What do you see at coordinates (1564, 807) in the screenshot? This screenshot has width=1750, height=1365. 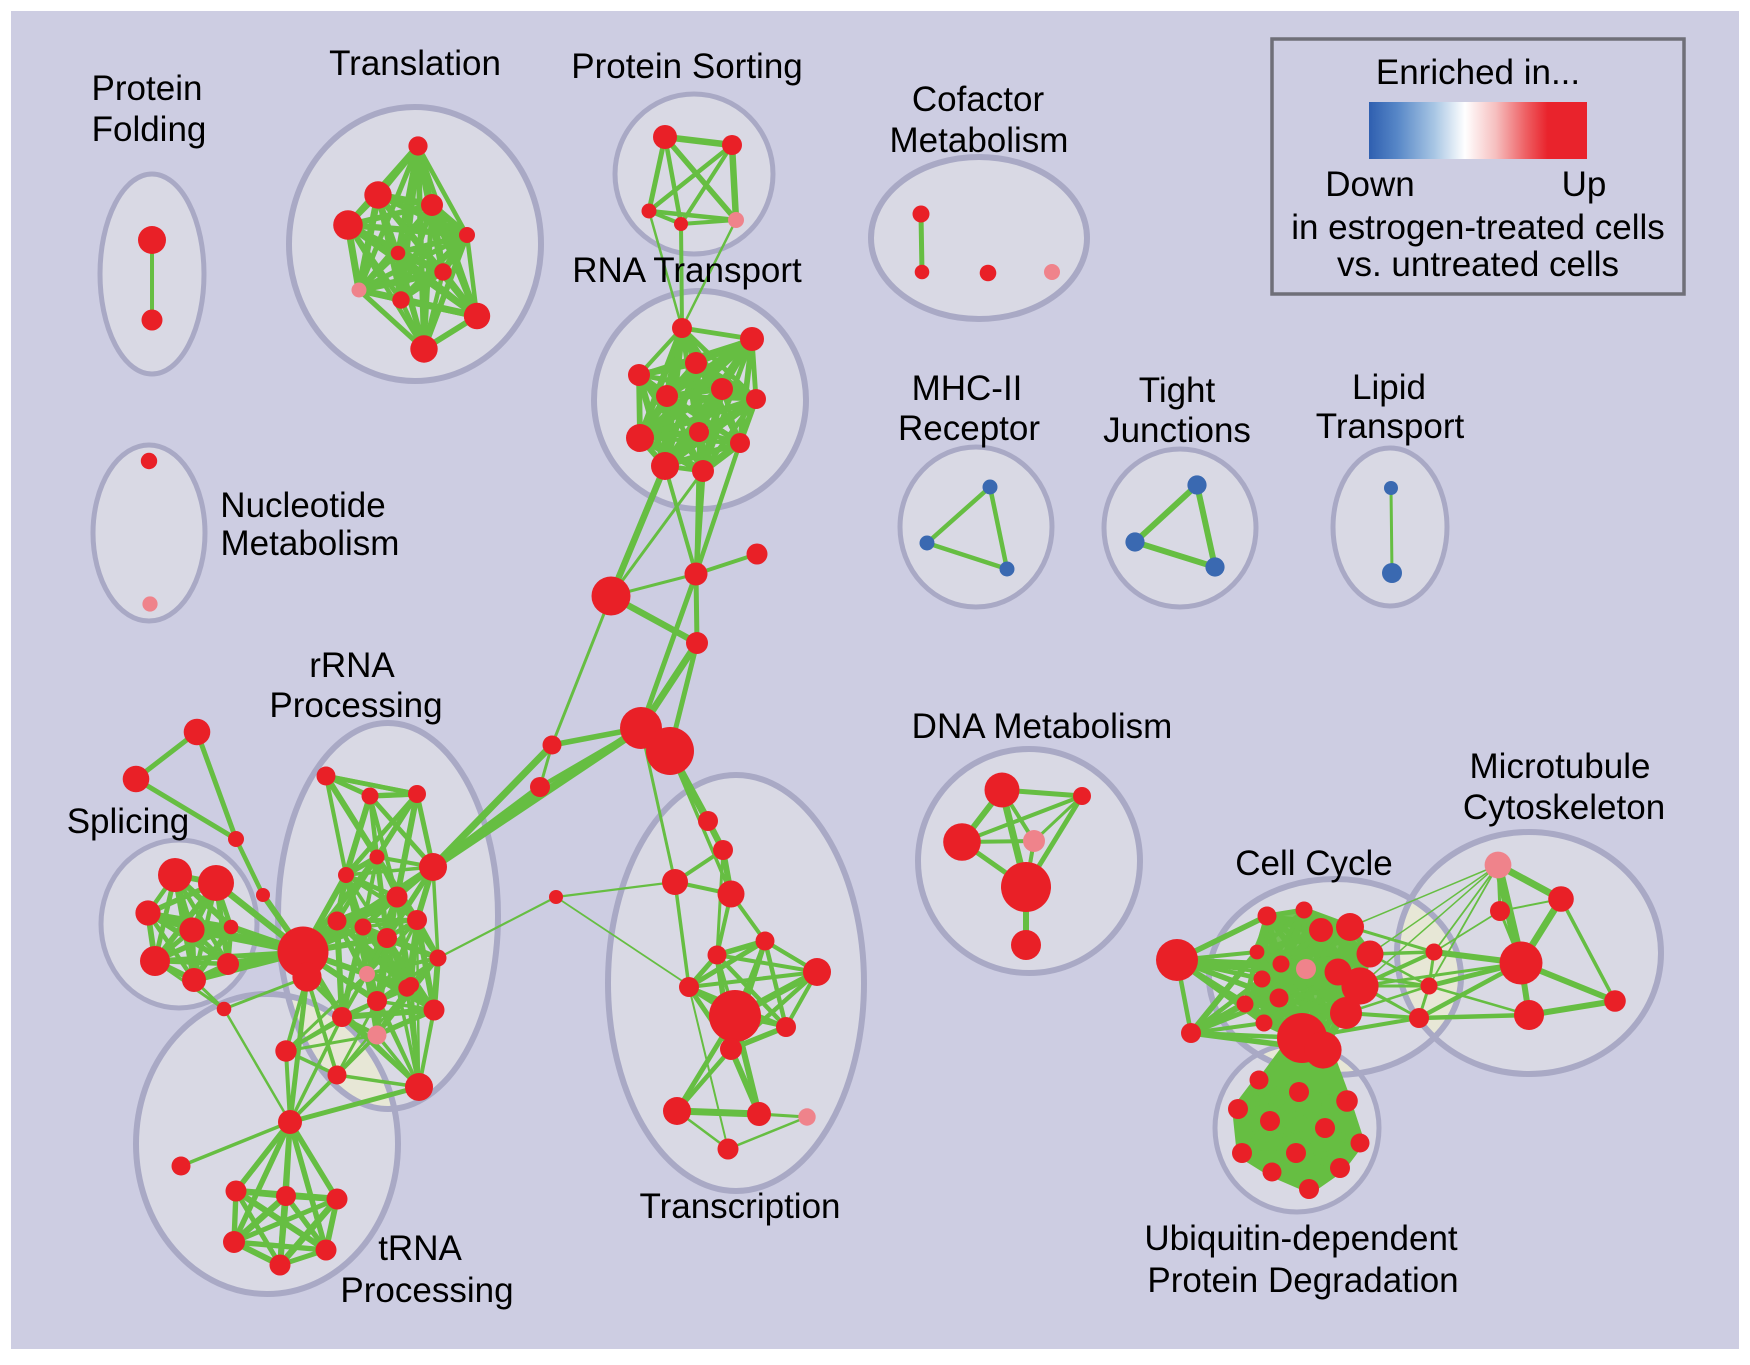 I see `svg-text: Cytoskeleton` at bounding box center [1564, 807].